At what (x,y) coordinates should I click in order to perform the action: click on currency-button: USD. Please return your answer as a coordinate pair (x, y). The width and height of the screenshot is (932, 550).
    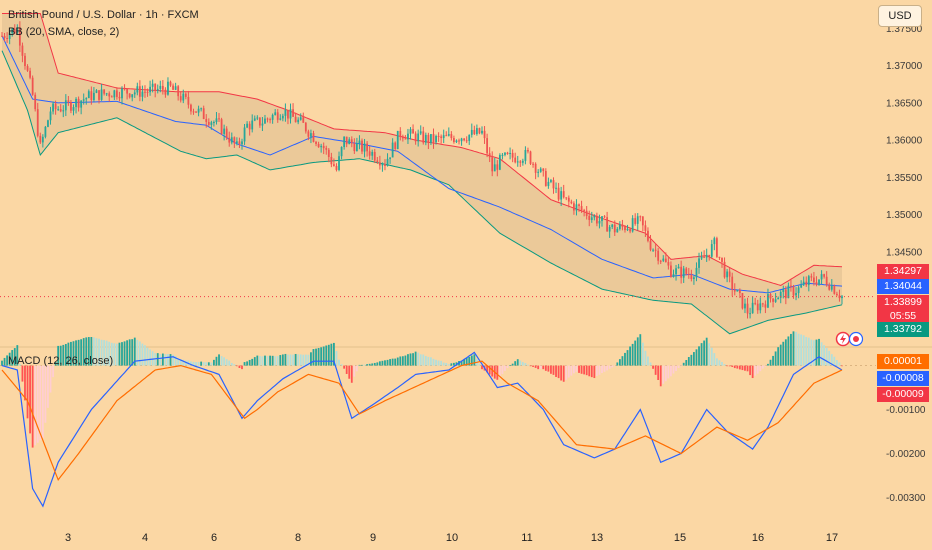
    Looking at the image, I should click on (900, 16).